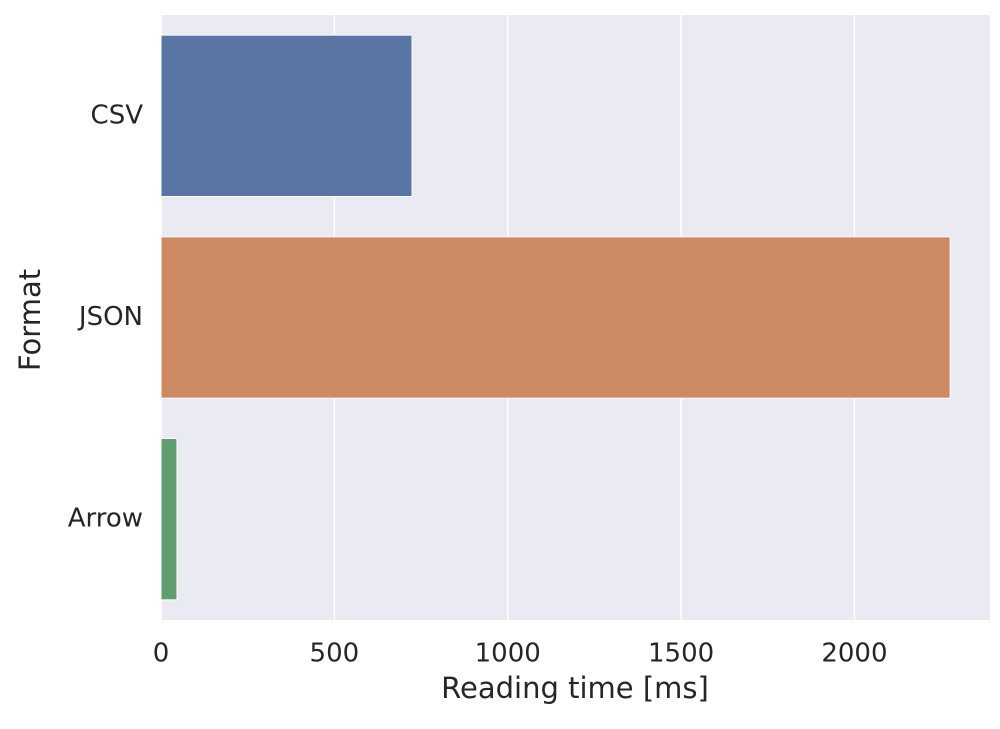 The image size is (1000, 729). Describe the element at coordinates (508, 654) in the screenshot. I see `x-tick-label: 1000` at that location.